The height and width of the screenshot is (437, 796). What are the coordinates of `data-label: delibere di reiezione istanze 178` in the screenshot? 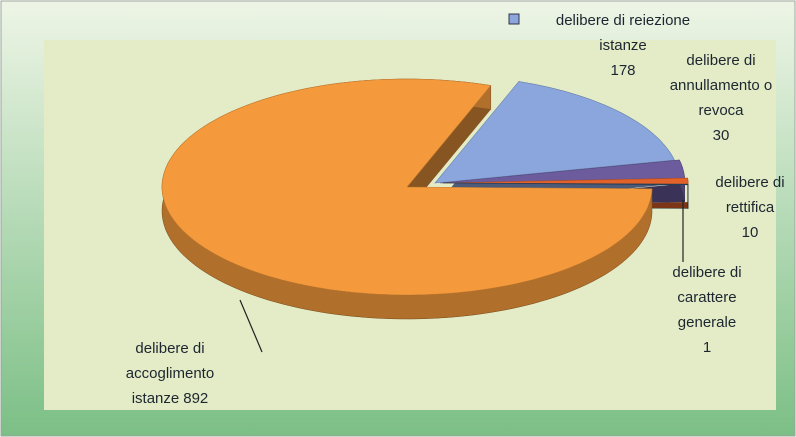 It's located at (623, 45).